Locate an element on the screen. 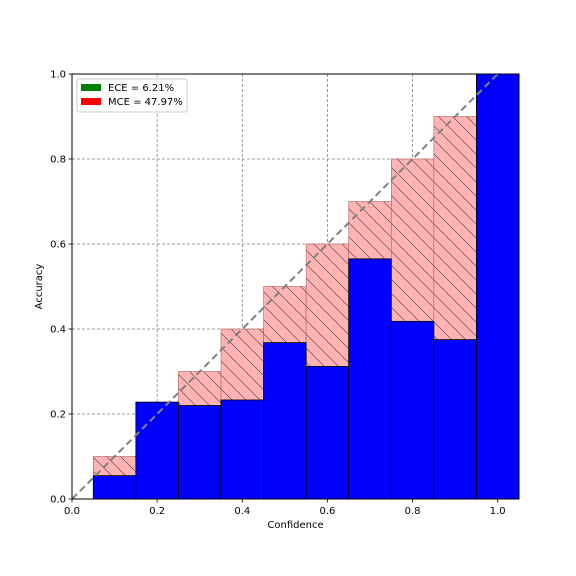 The width and height of the screenshot is (576, 576). x-axis-label: Confidence is located at coordinates (295, 525).